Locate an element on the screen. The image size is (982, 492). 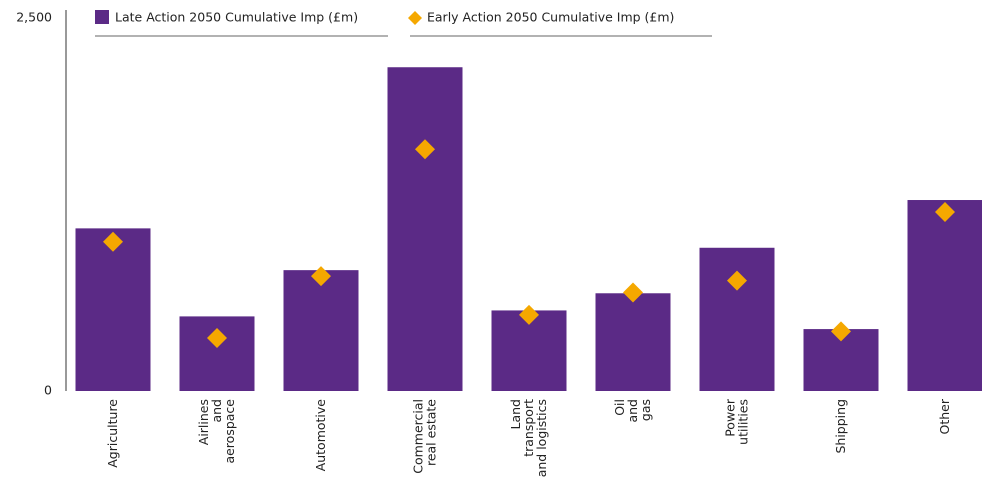
x-tick-label: Airlinesandaerospace is located at coordinates (216, 431).